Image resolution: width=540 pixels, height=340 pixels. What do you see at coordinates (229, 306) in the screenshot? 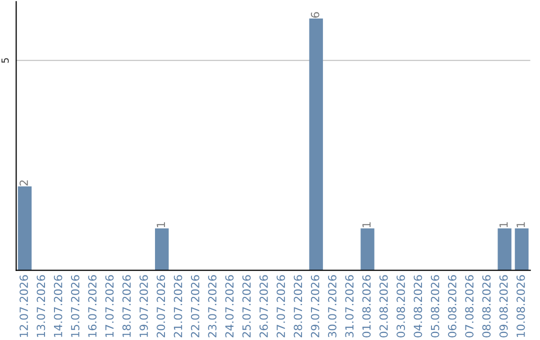
I see `x-tick-label: 24.07.2026` at bounding box center [229, 306].